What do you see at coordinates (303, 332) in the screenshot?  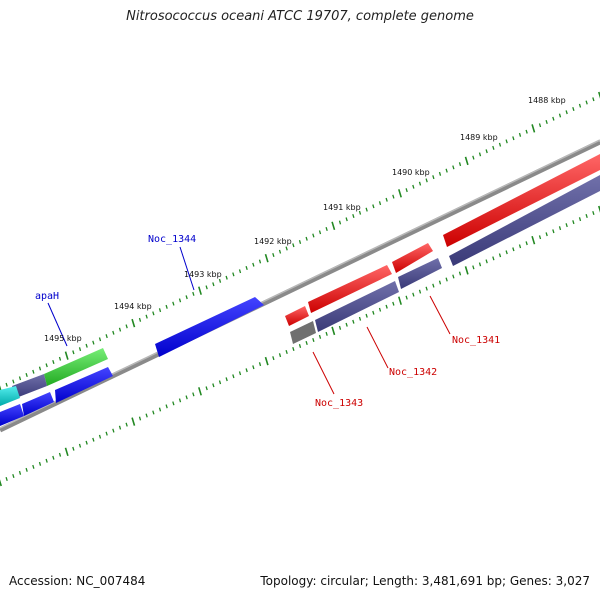 I see `feature-gray-noc1343` at bounding box center [303, 332].